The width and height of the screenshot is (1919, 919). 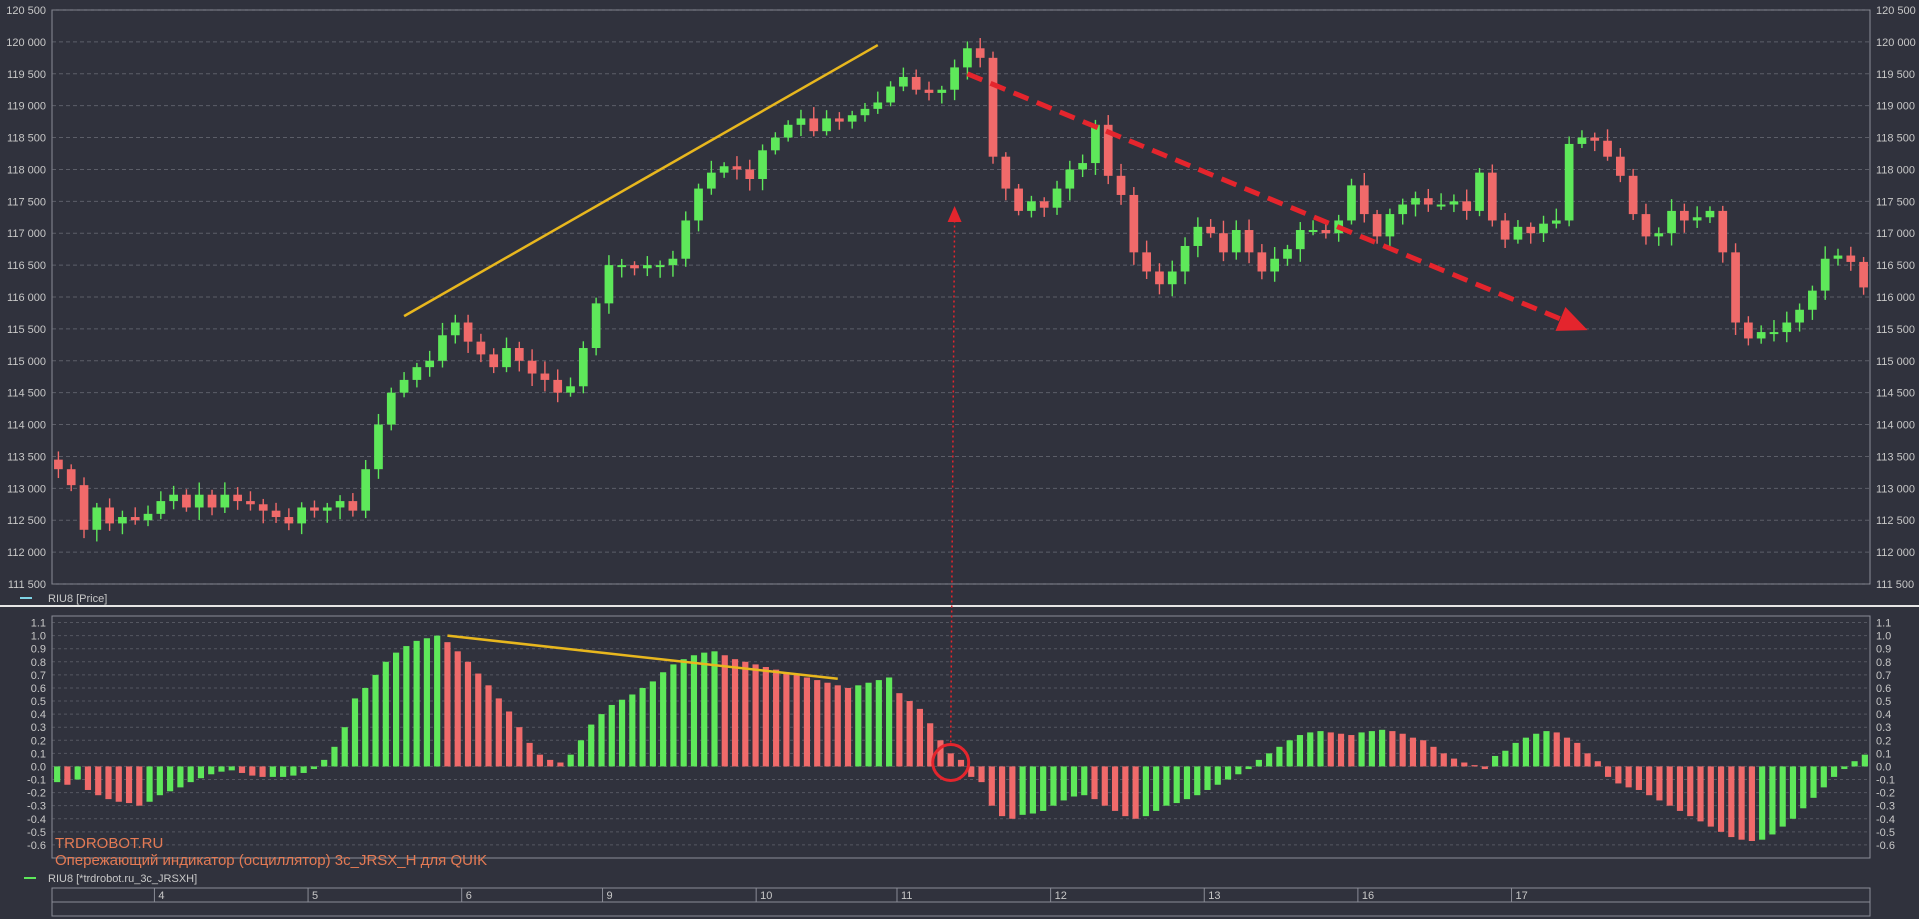 I want to click on price-tick-label-left: 115 500, so click(x=26, y=330).